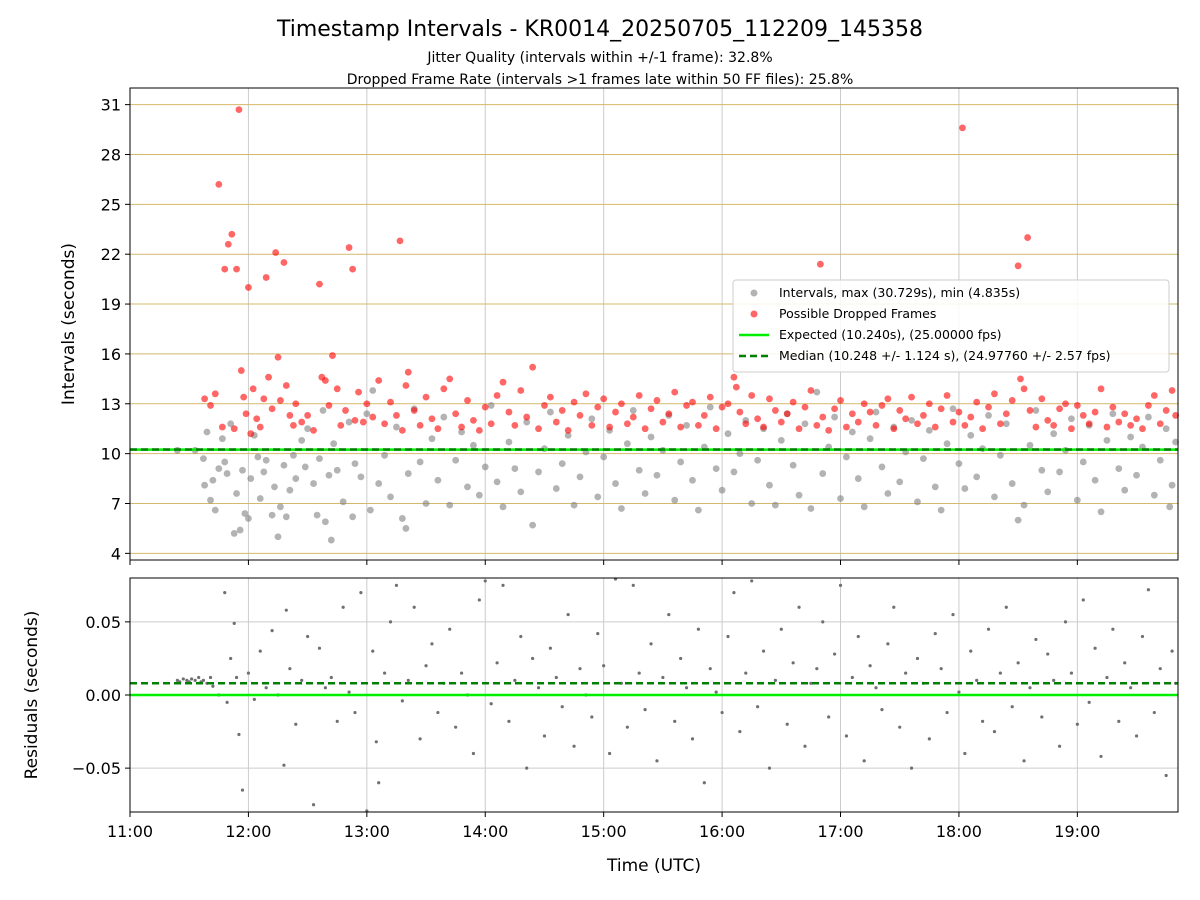 The image size is (1200, 900). What do you see at coordinates (653, 866) in the screenshot?
I see `x-axis-label: Time (UTC)` at bounding box center [653, 866].